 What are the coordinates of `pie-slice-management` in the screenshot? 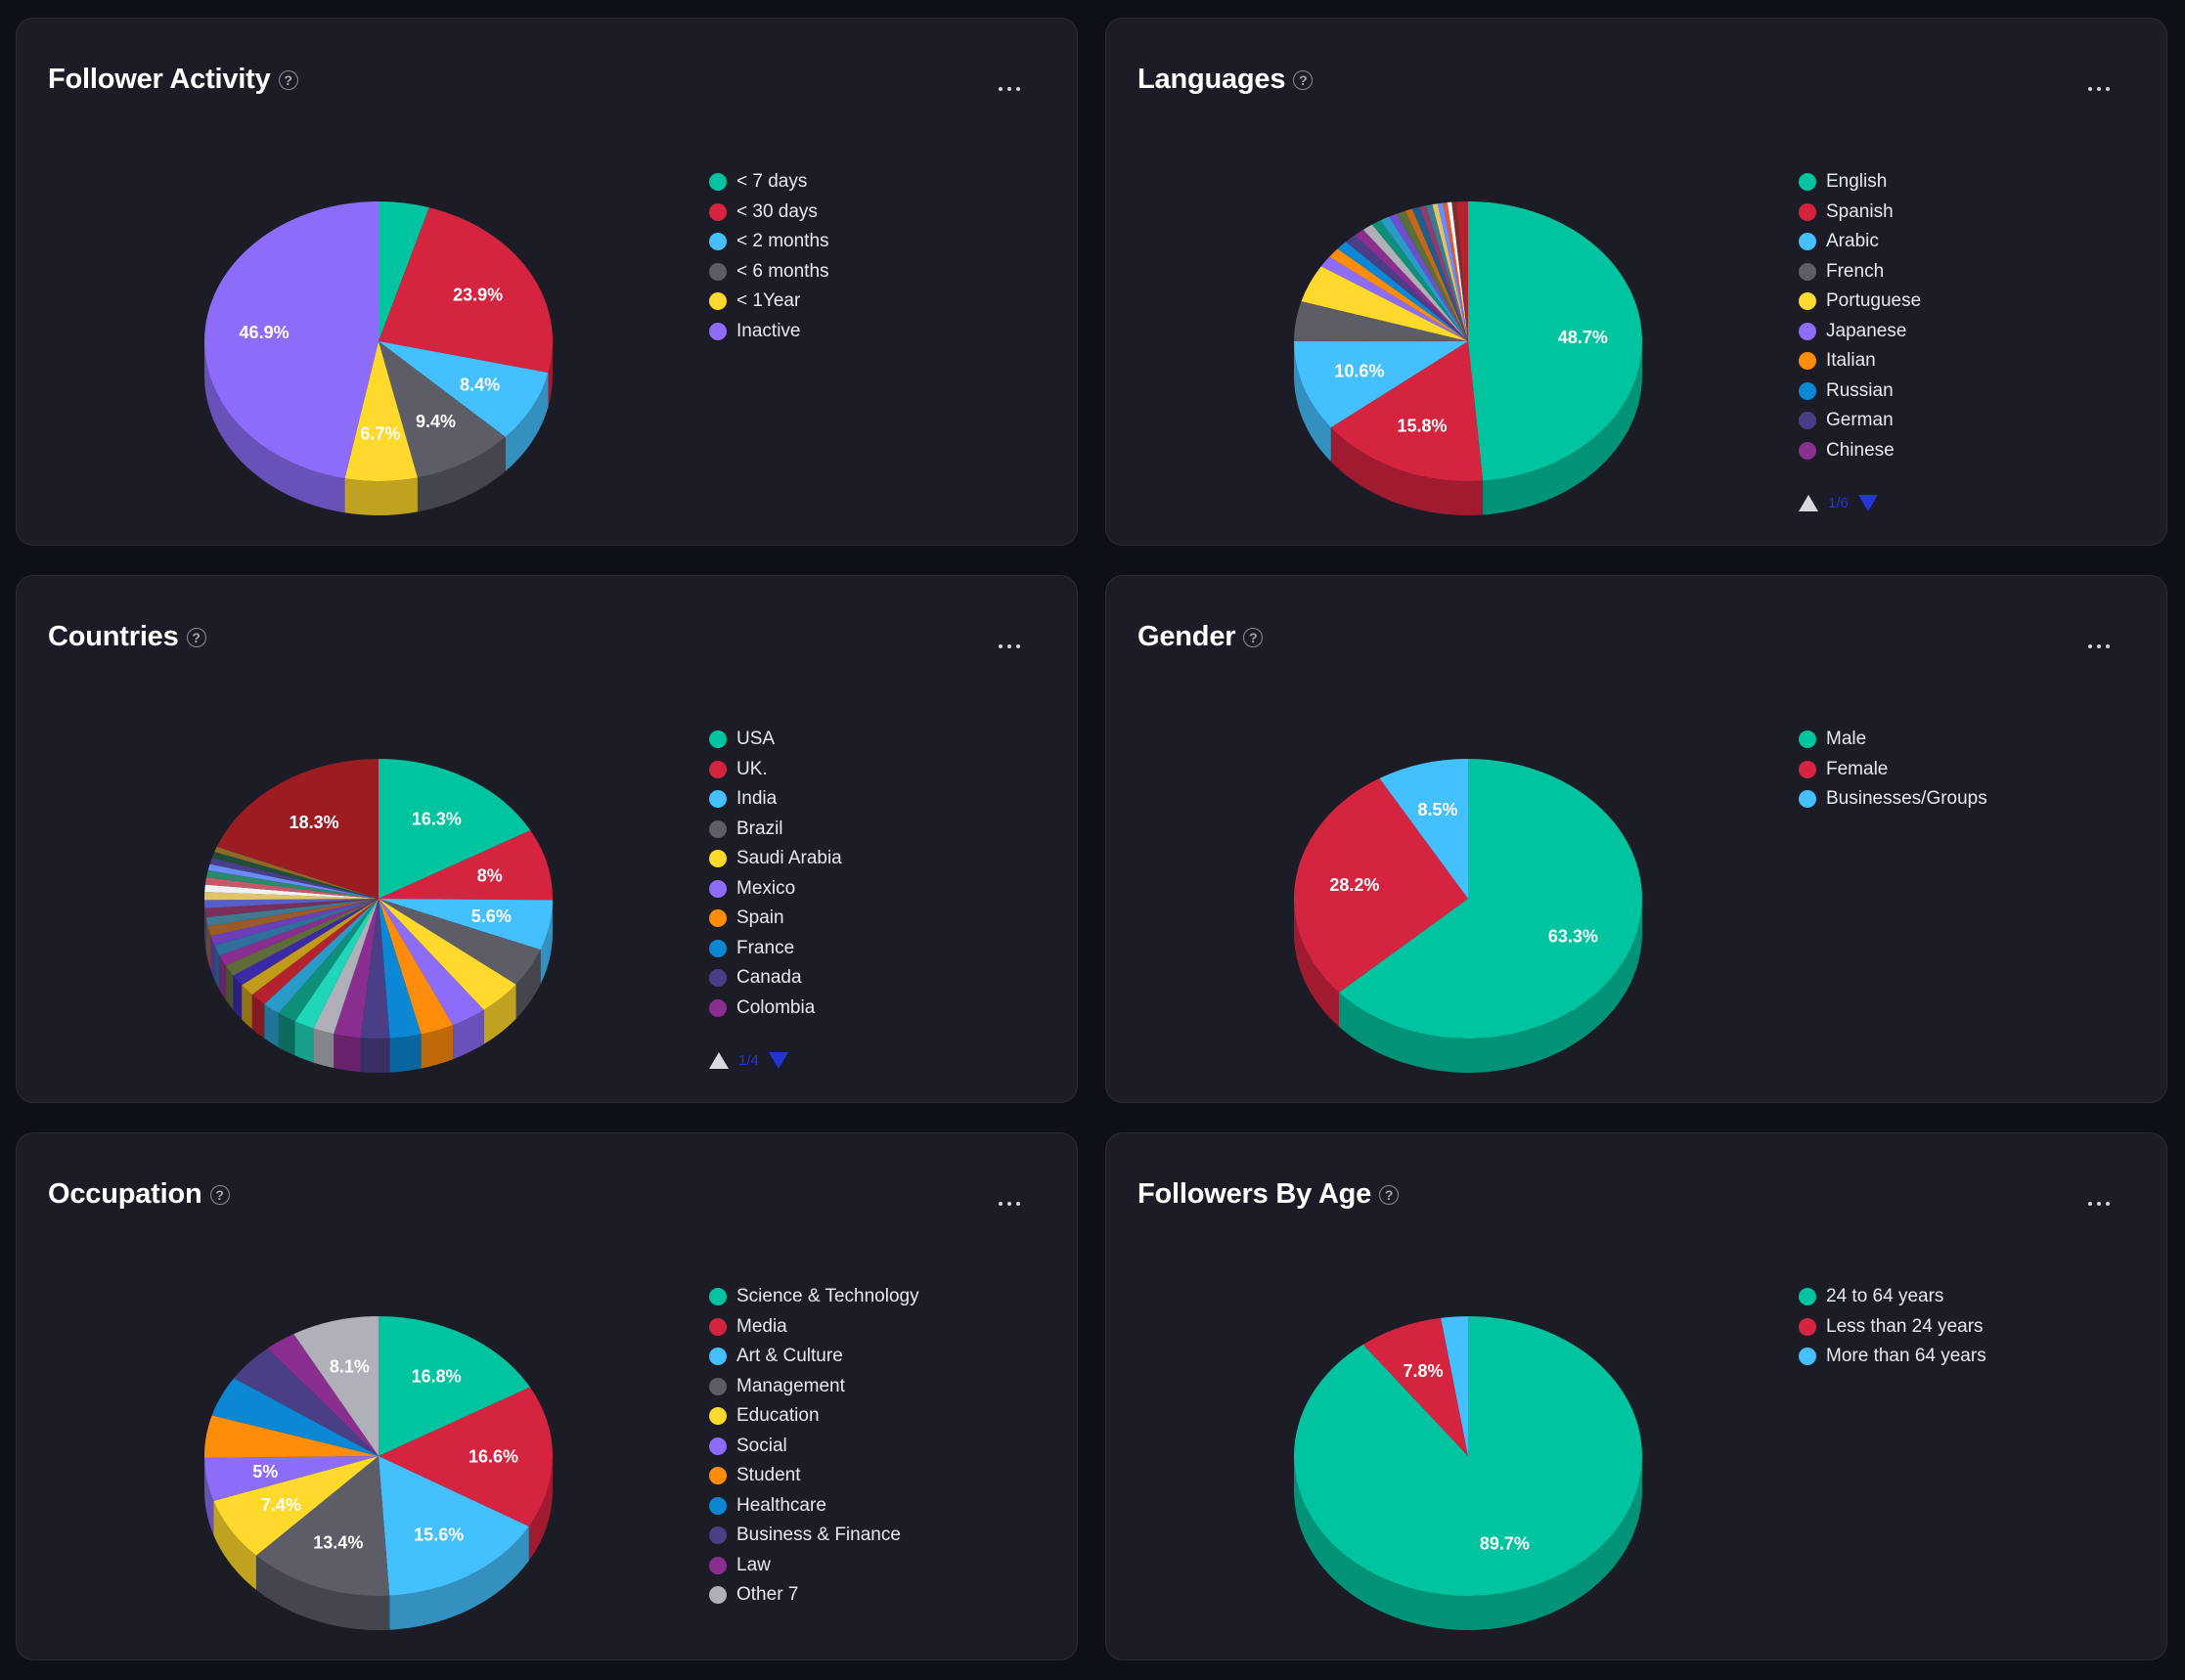 It's located at (322, 1526).